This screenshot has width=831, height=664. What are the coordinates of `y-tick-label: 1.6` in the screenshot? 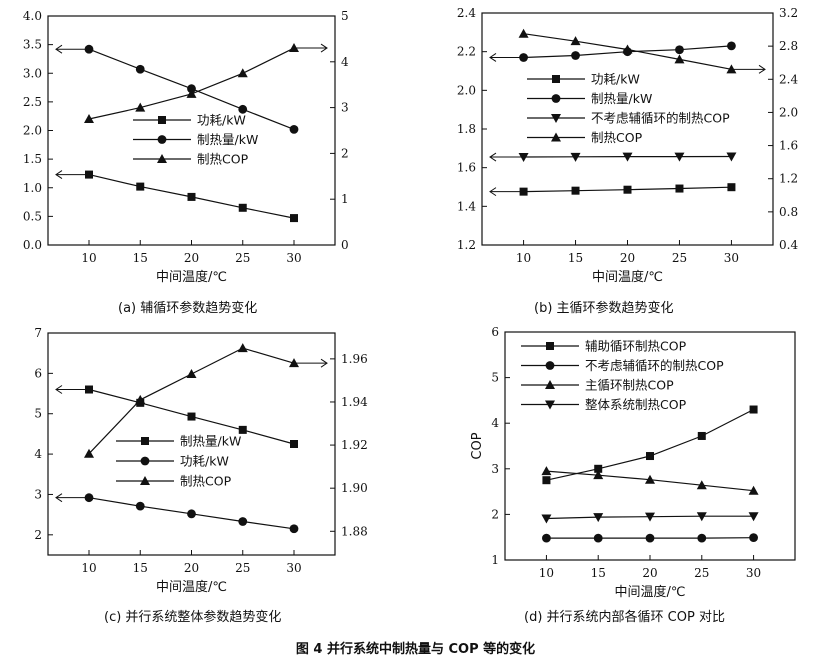 It's located at (466, 168).